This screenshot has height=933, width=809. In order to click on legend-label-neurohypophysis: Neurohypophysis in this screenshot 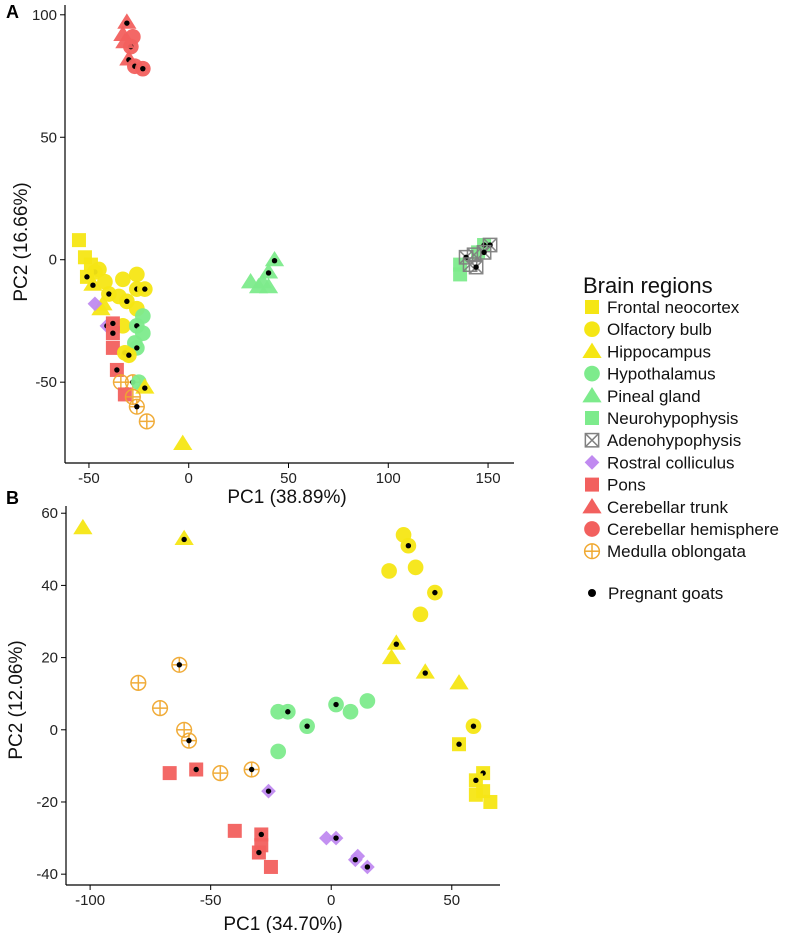, I will do `click(672, 418)`.